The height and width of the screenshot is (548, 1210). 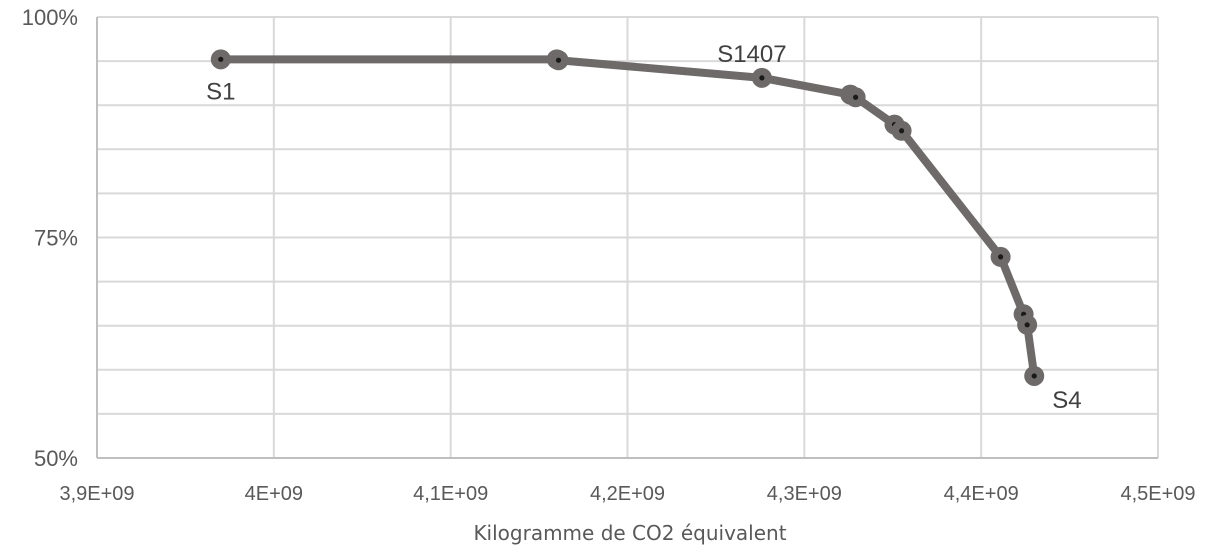 I want to click on y-tick-label: 100%, so click(x=50, y=17).